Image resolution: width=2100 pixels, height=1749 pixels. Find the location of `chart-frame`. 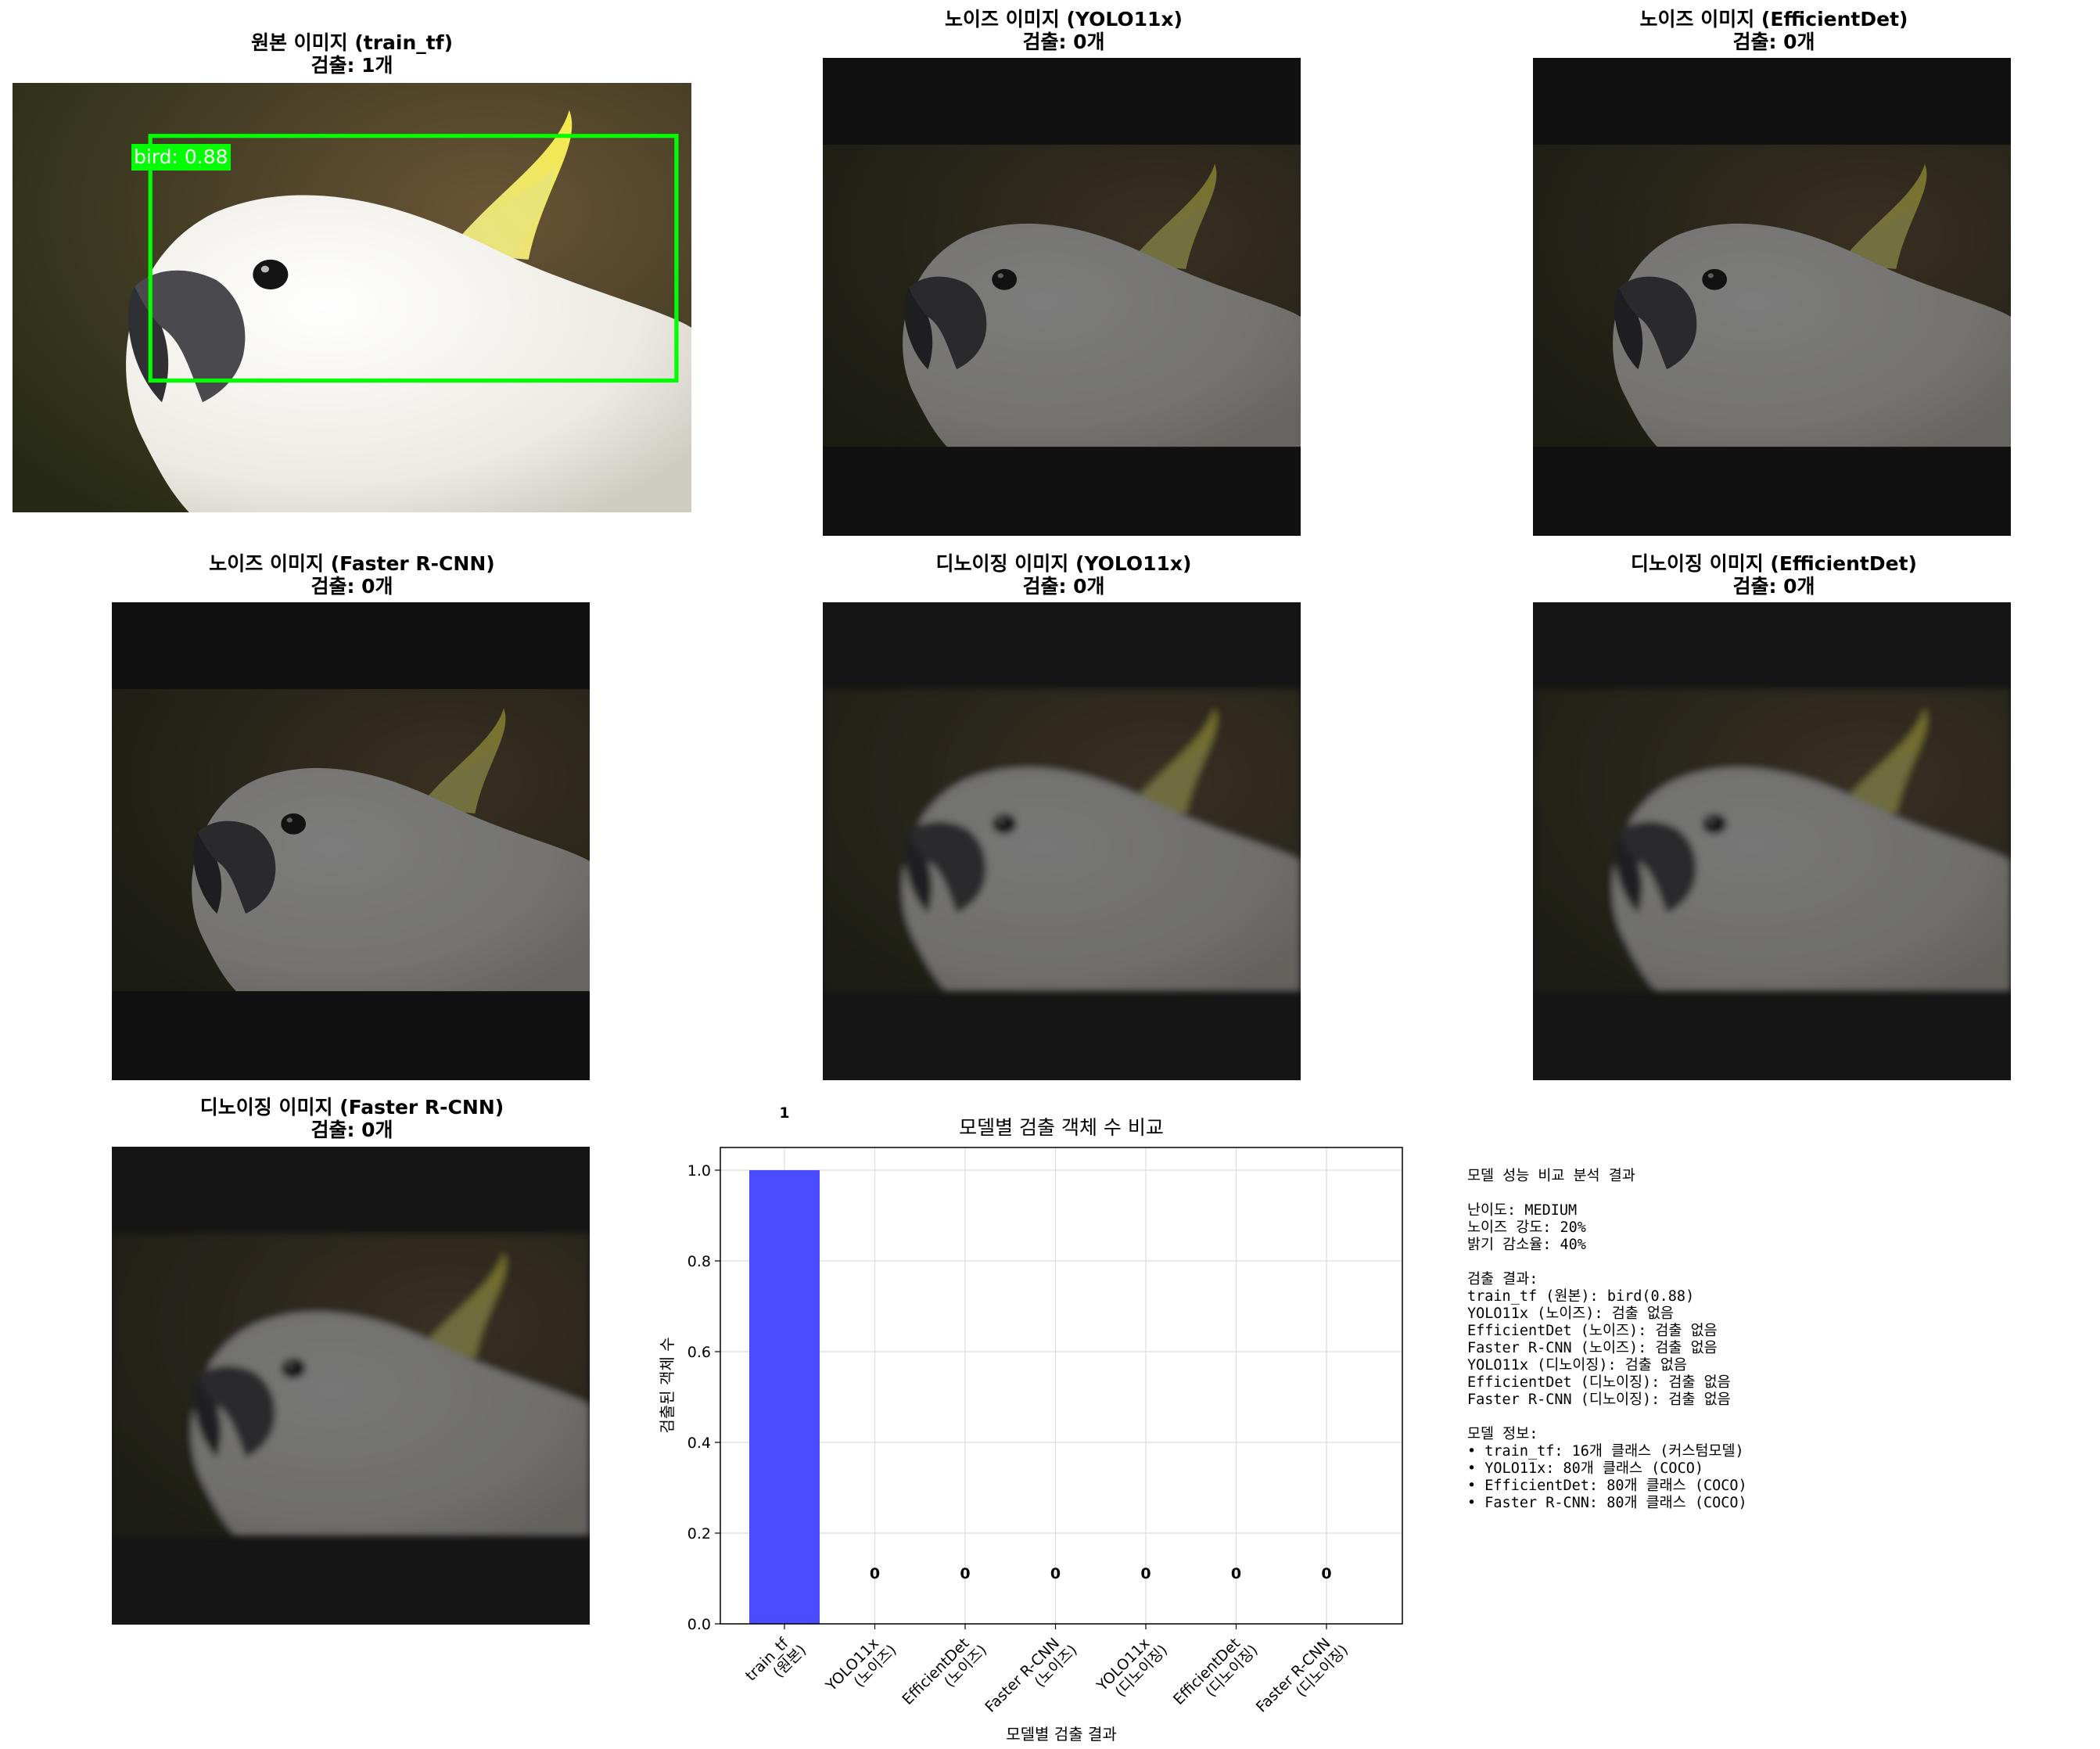

chart-frame is located at coordinates (1061, 1386).